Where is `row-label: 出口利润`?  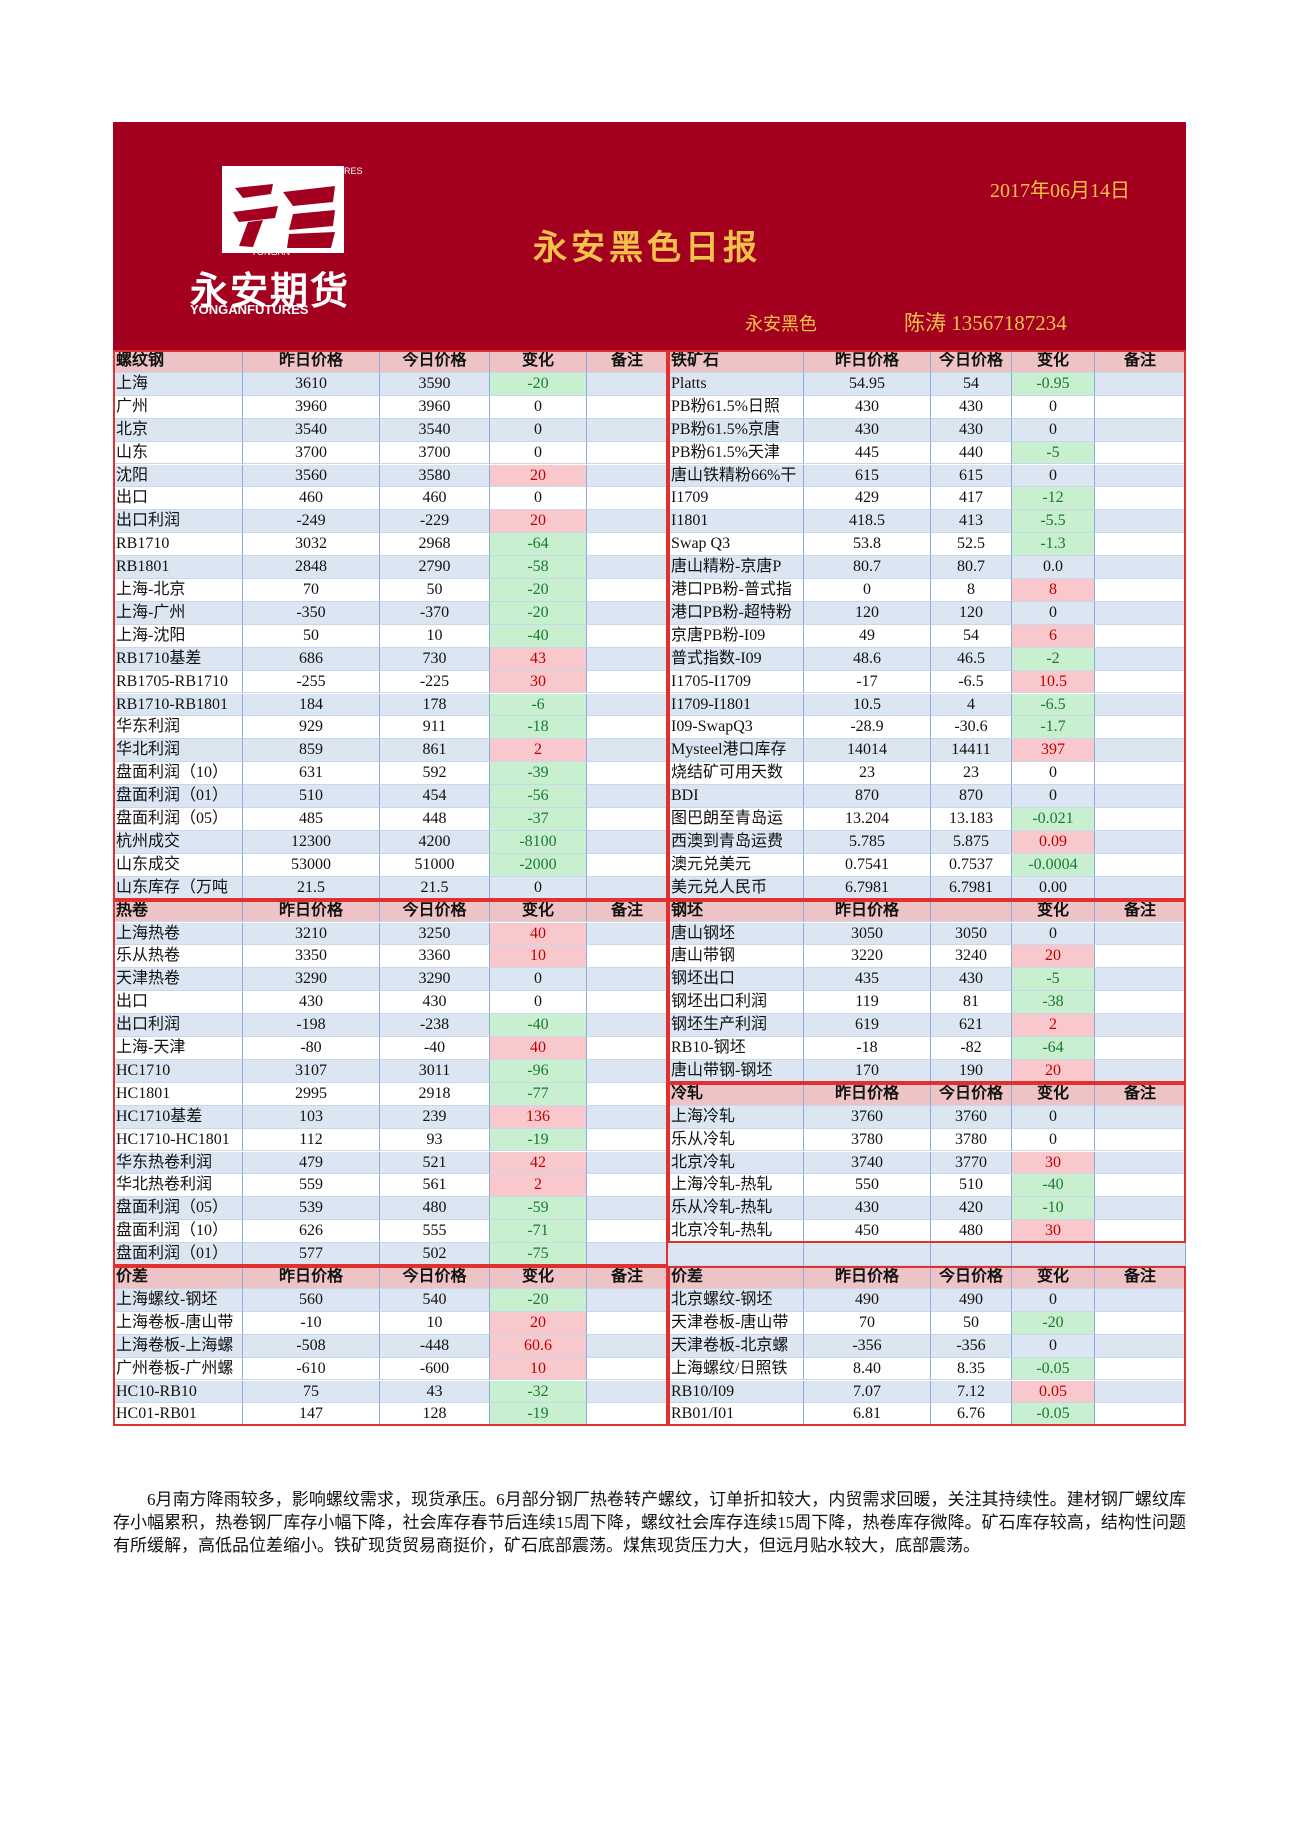 row-label: 出口利润 is located at coordinates (178, 1025).